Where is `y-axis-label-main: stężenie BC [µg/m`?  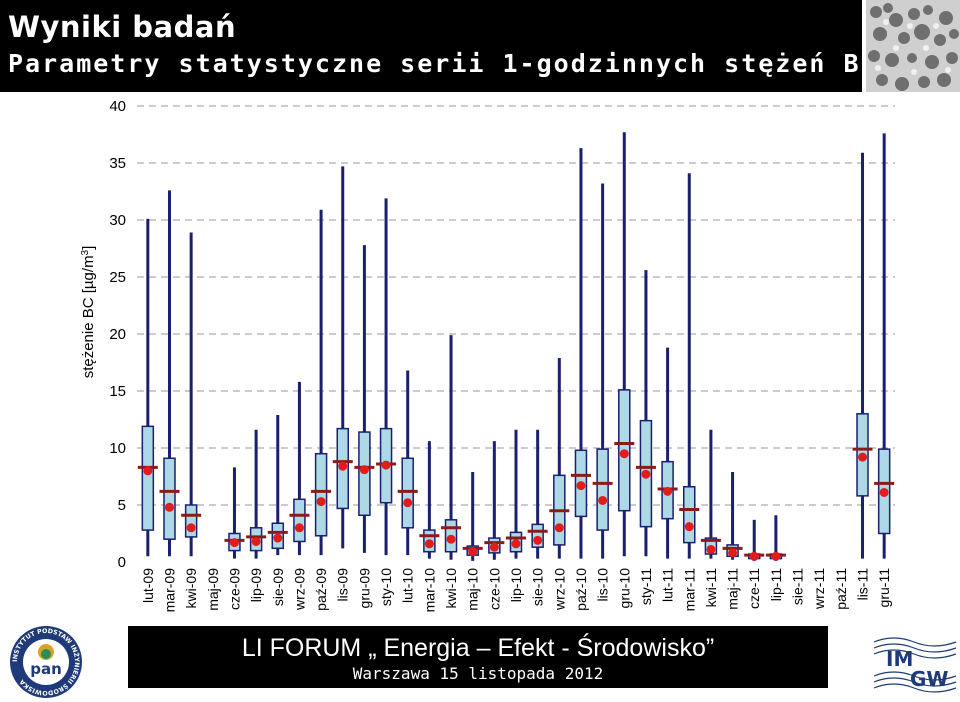 y-axis-label-main: stężenie BC [µg/m is located at coordinates (88, 316).